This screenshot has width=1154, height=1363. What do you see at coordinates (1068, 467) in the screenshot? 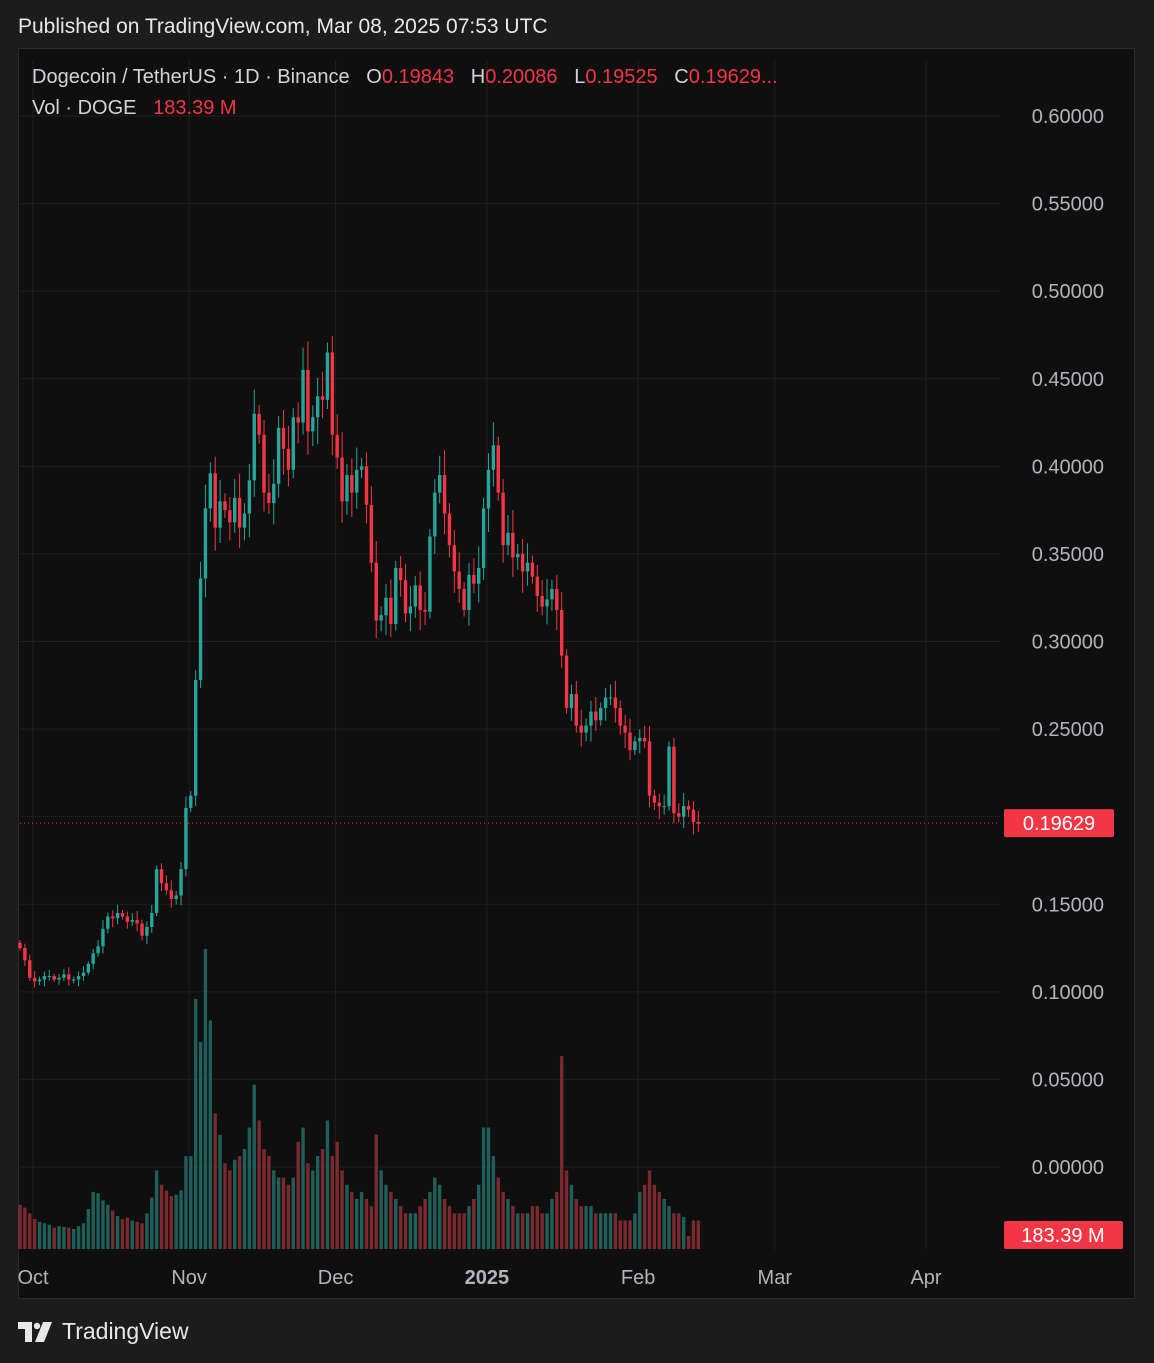
I see `y-tick-label: 0.40000` at bounding box center [1068, 467].